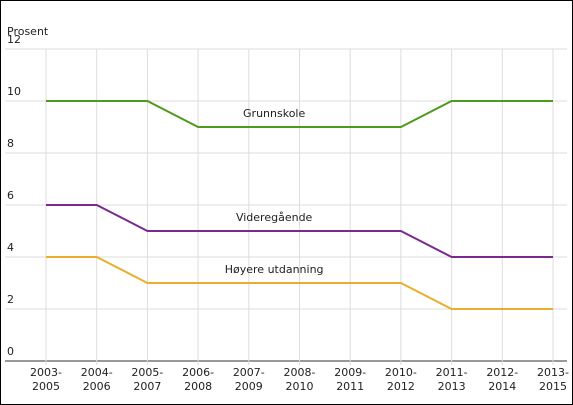 The width and height of the screenshot is (573, 405). What do you see at coordinates (299, 379) in the screenshot?
I see `x-tick-label: 2008- 2010` at bounding box center [299, 379].